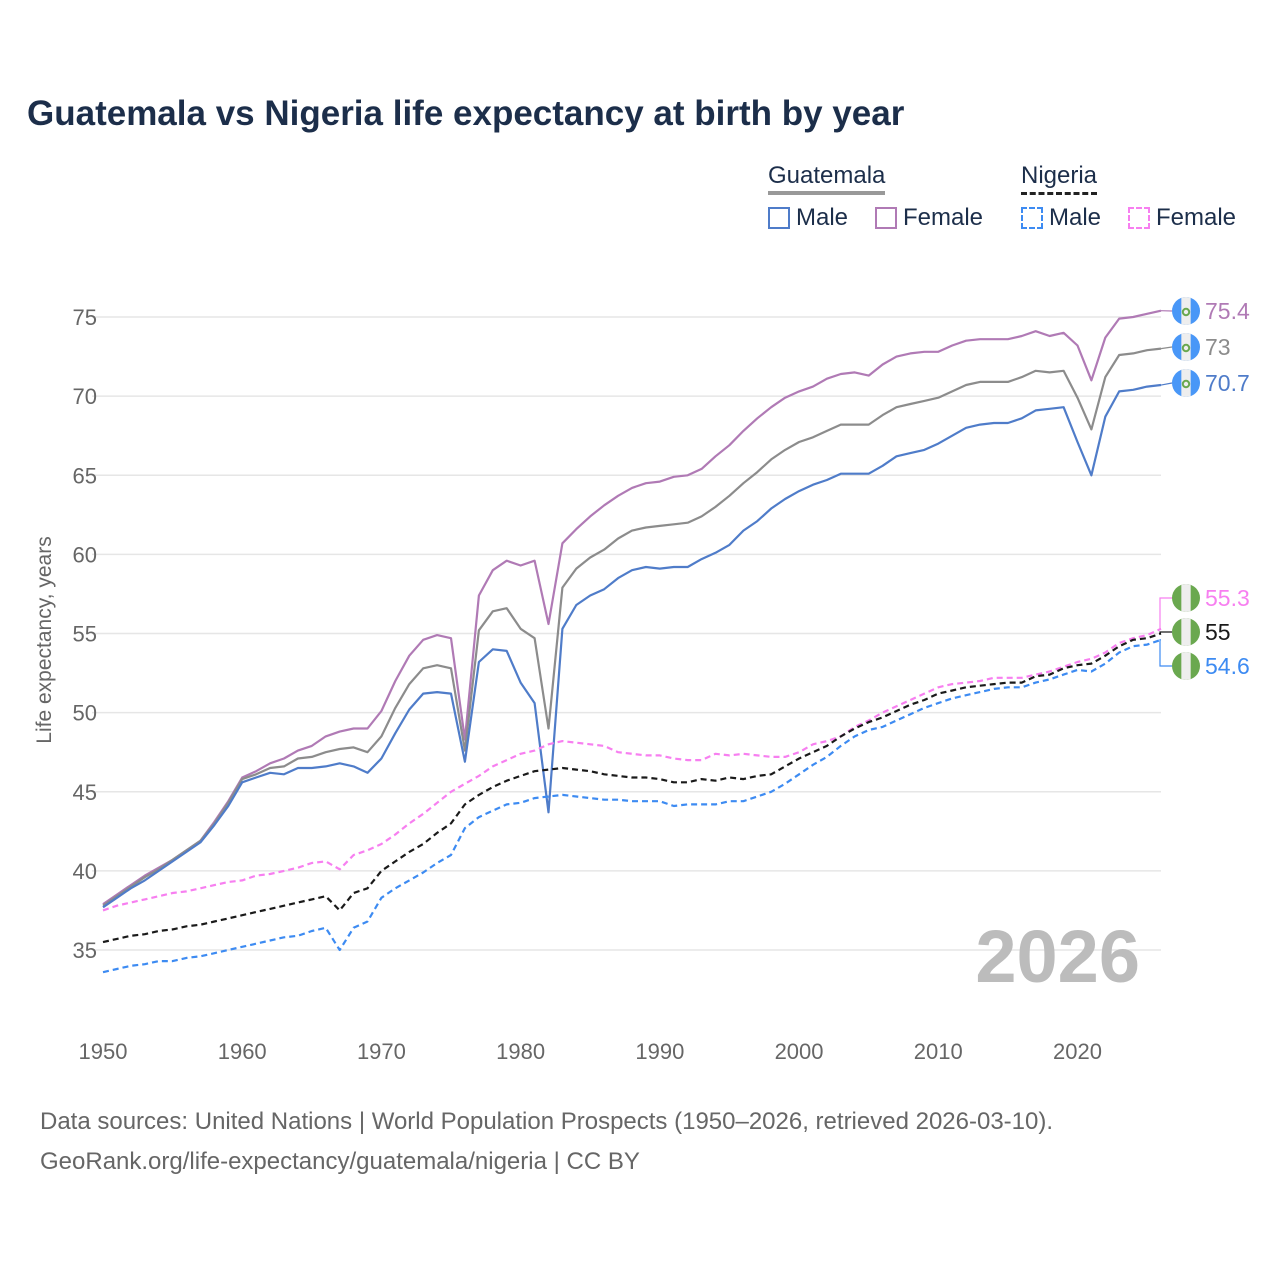  Describe the element at coordinates (1227, 598) in the screenshot. I see `end-value-label: 55.3` at that location.